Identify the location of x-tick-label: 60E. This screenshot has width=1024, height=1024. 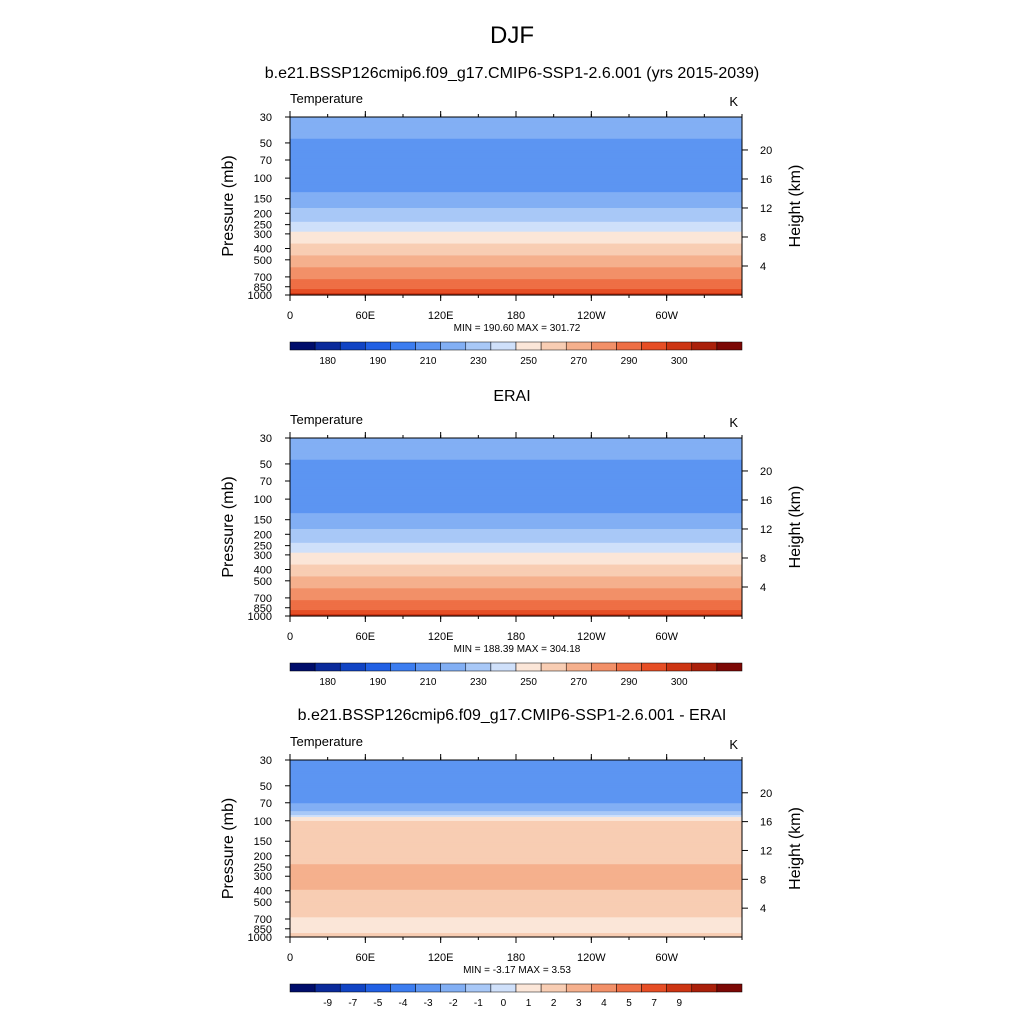
(366, 316).